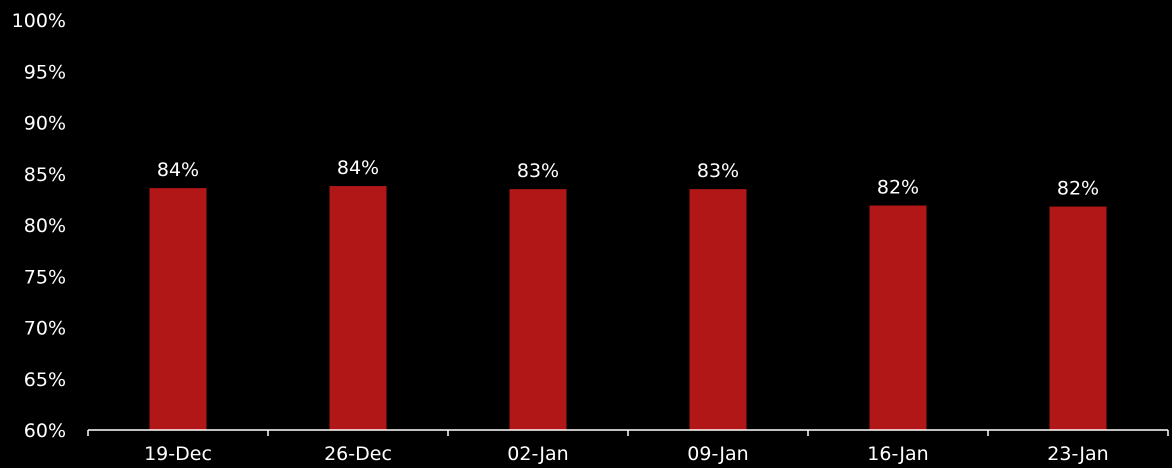  What do you see at coordinates (628, 178) in the screenshot?
I see `bar-data-labels: 84% 84% 83% 83% 82% 82%` at bounding box center [628, 178].